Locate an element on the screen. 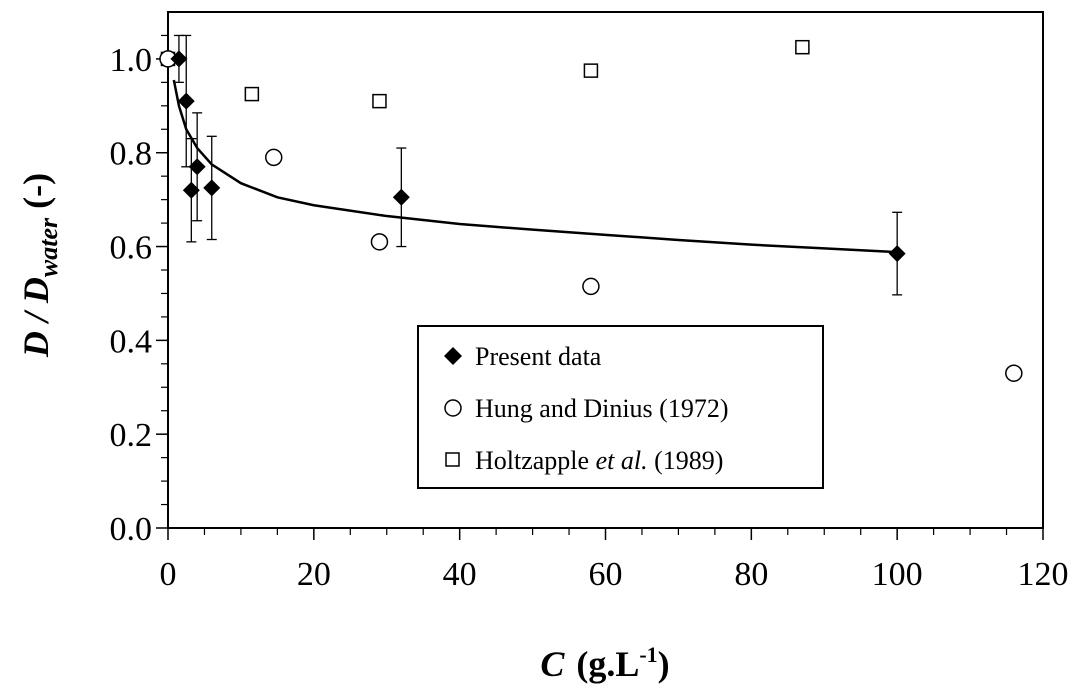 This screenshot has width=1083, height=688. x-tick-label-120: 120 is located at coordinates (1043, 574).